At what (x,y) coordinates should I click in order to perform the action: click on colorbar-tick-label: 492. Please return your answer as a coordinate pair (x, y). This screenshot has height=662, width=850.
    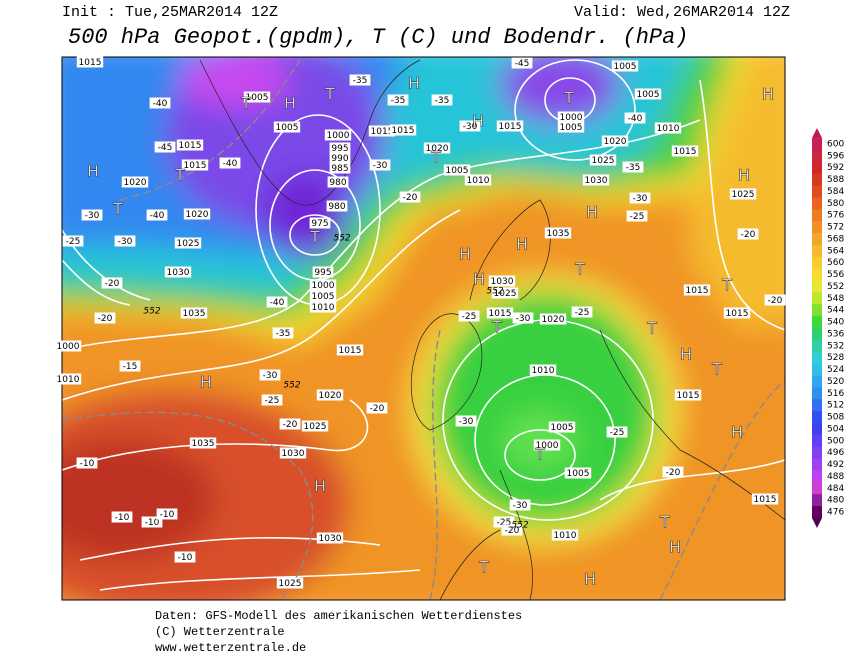
    Looking at the image, I should click on (835, 465).